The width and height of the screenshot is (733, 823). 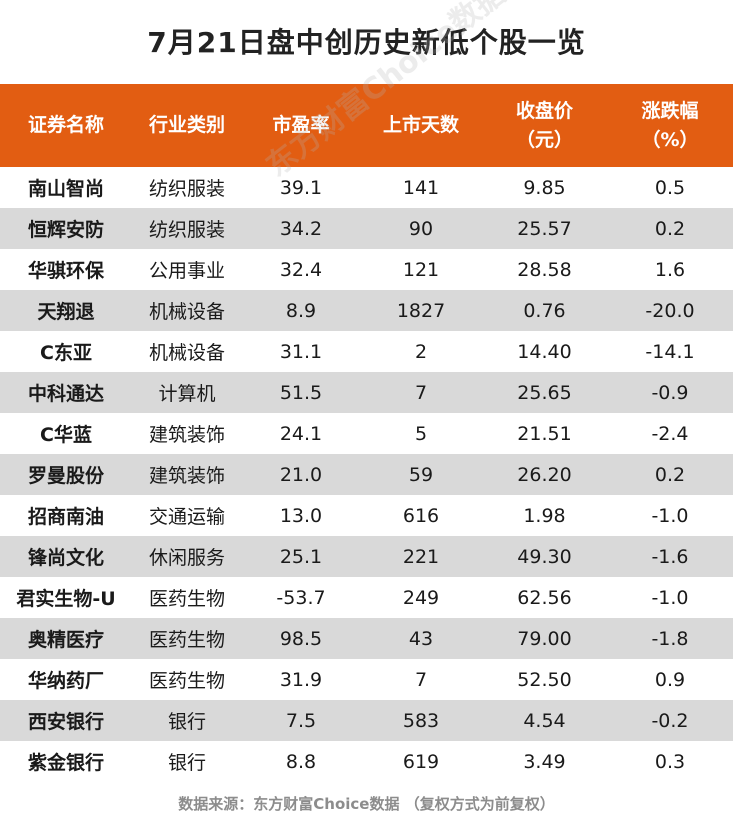 What do you see at coordinates (65, 189) in the screenshot?
I see `cell-name: 南山智尚` at bounding box center [65, 189].